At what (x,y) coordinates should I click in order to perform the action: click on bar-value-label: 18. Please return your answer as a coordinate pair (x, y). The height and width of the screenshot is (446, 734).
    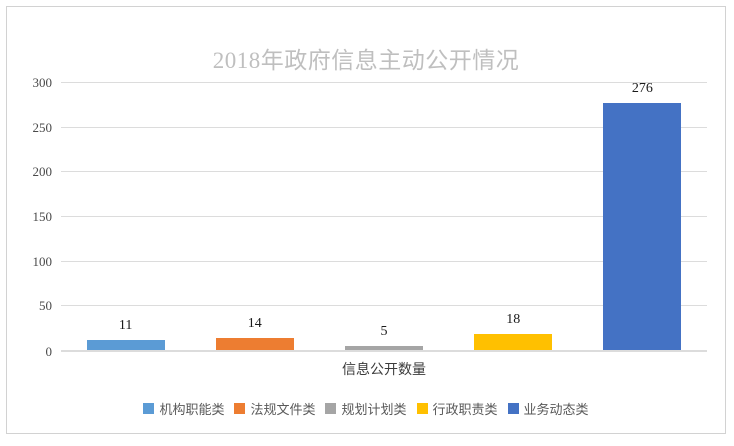
    Looking at the image, I should click on (513, 319).